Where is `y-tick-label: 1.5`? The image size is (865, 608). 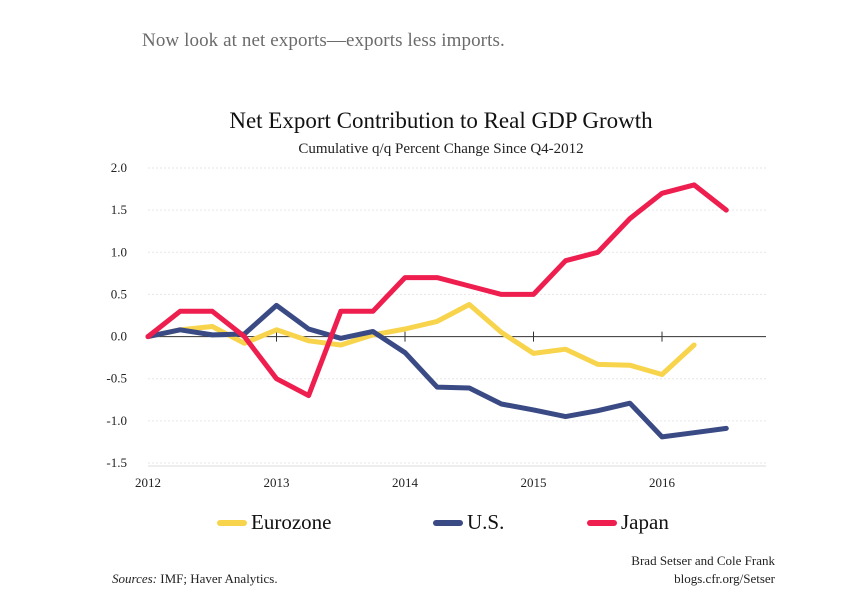 y-tick-label: 1.5 is located at coordinates (119, 209).